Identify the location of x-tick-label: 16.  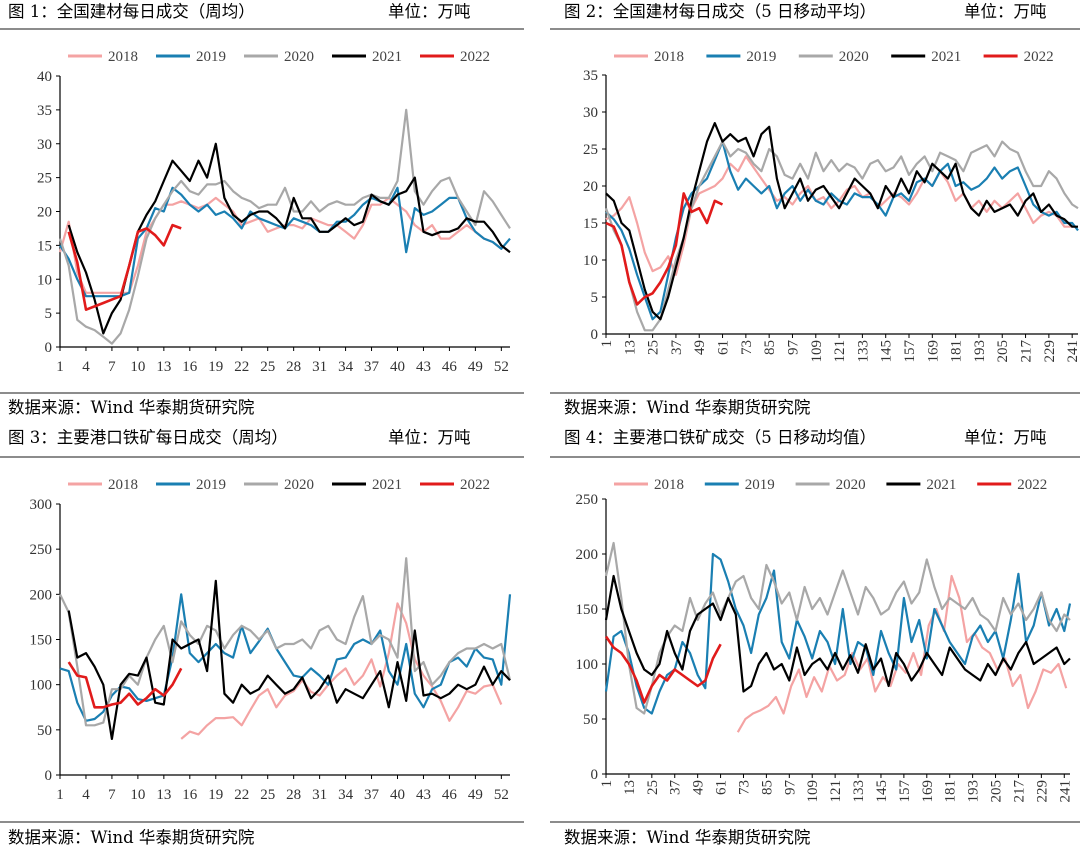
(190, 367).